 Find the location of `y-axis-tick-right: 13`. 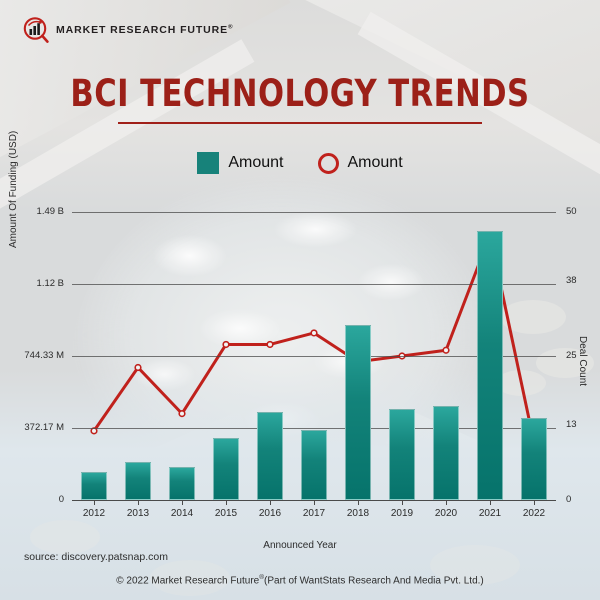

y-axis-tick-right: 13 is located at coordinates (571, 425).